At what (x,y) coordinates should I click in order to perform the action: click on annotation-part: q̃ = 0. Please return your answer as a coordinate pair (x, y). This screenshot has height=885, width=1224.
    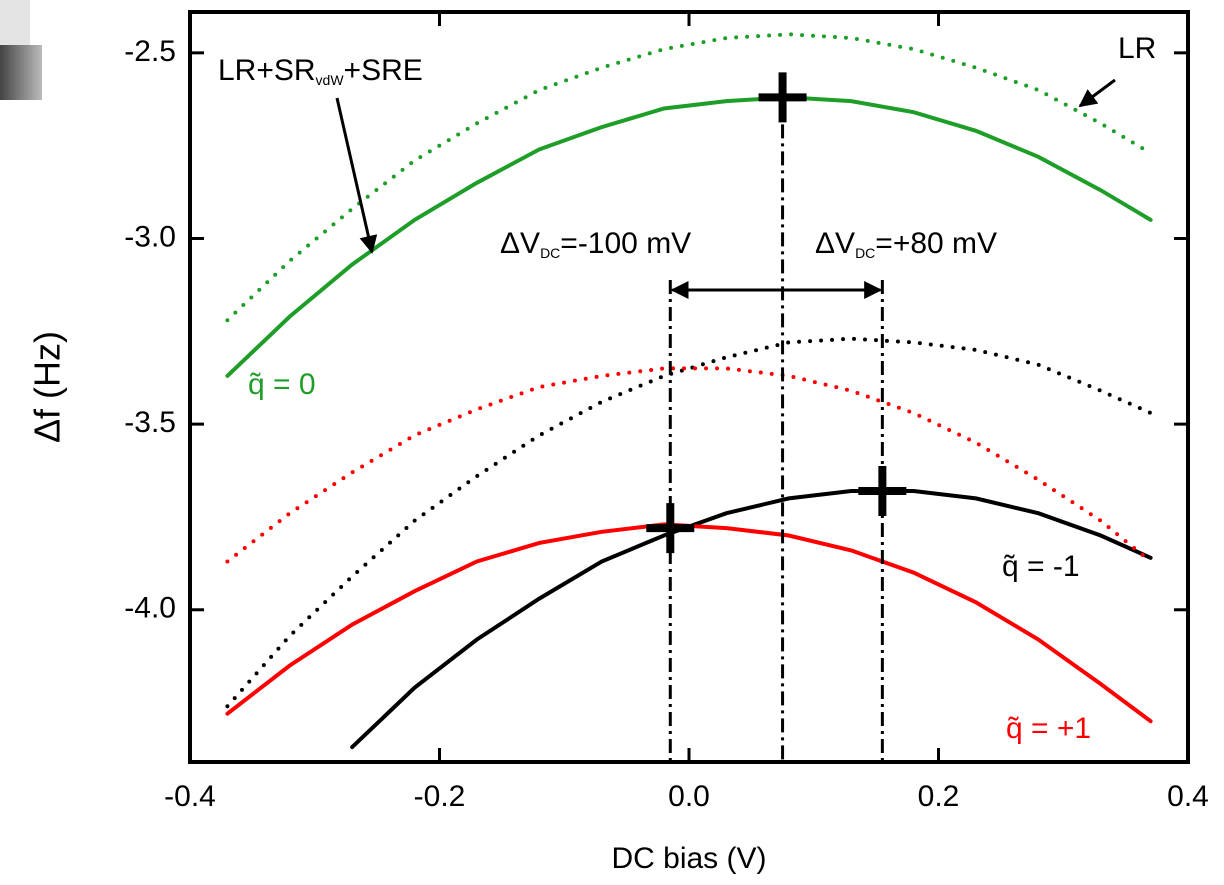
    Looking at the image, I should click on (282, 384).